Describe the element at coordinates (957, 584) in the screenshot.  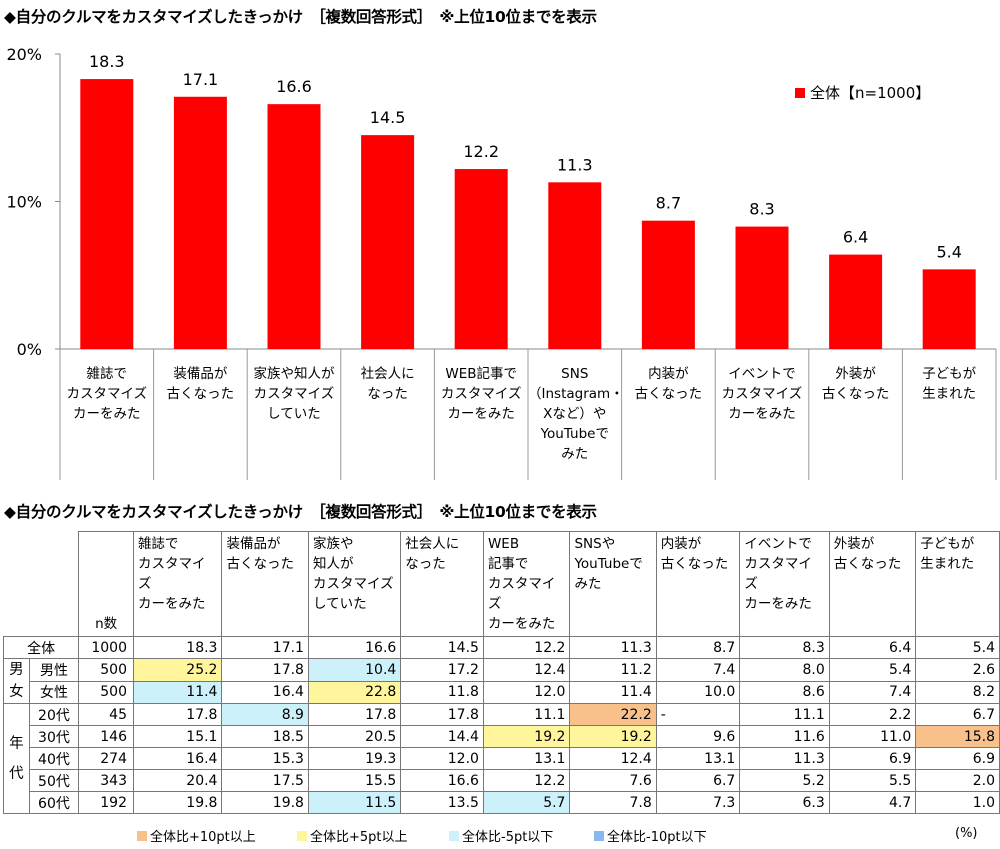
I see `column-header: 子どもが 生まれた` at that location.